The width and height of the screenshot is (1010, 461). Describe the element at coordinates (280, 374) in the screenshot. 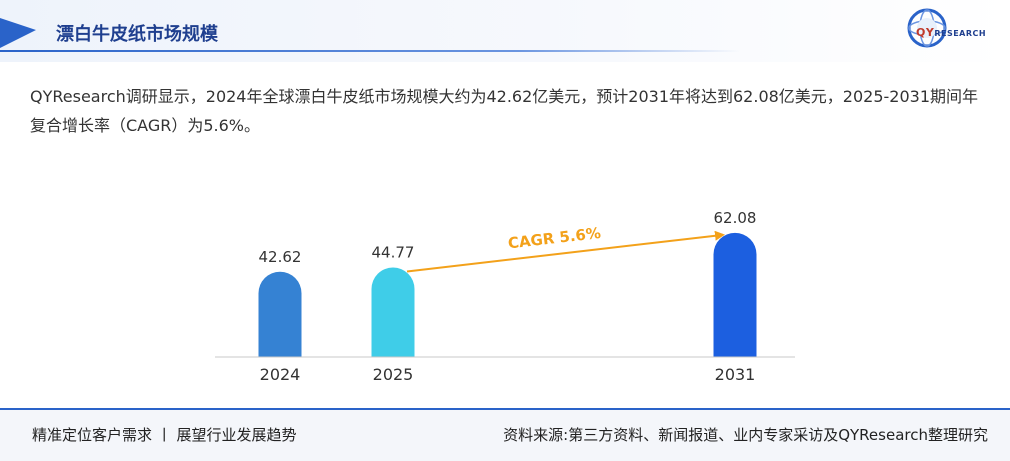

I see `x-tick-label-2024: 2024` at that location.